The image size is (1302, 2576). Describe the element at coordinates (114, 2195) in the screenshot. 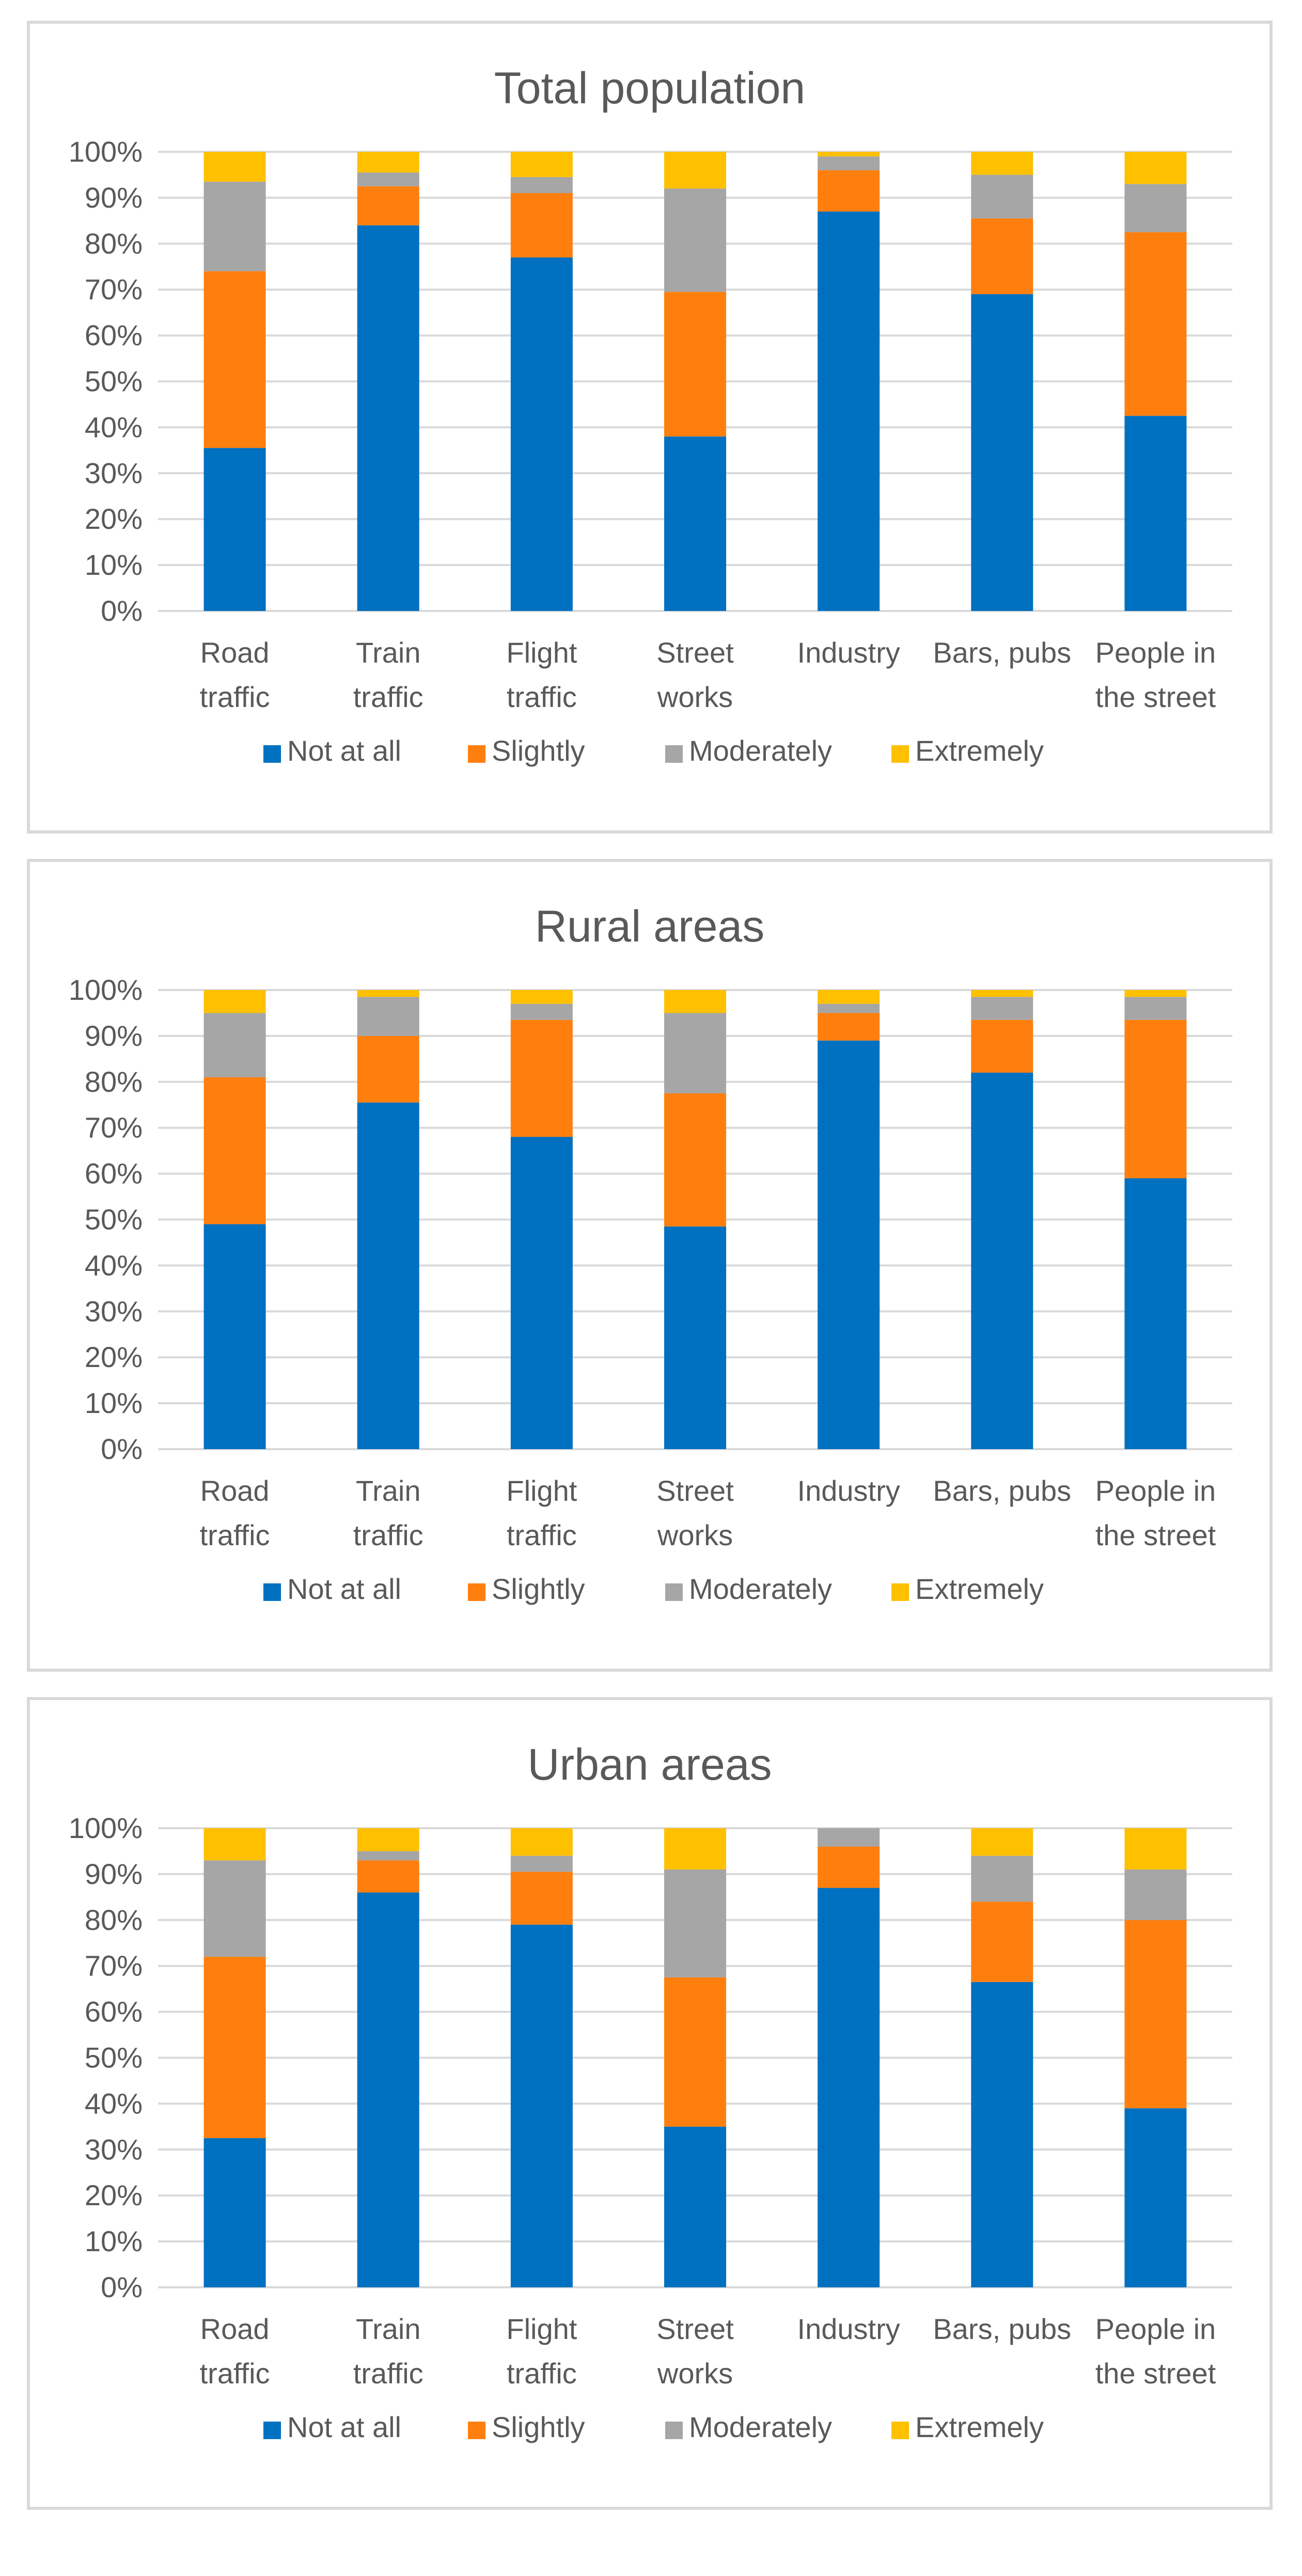

I see `y-tick-label: 20%` at that location.